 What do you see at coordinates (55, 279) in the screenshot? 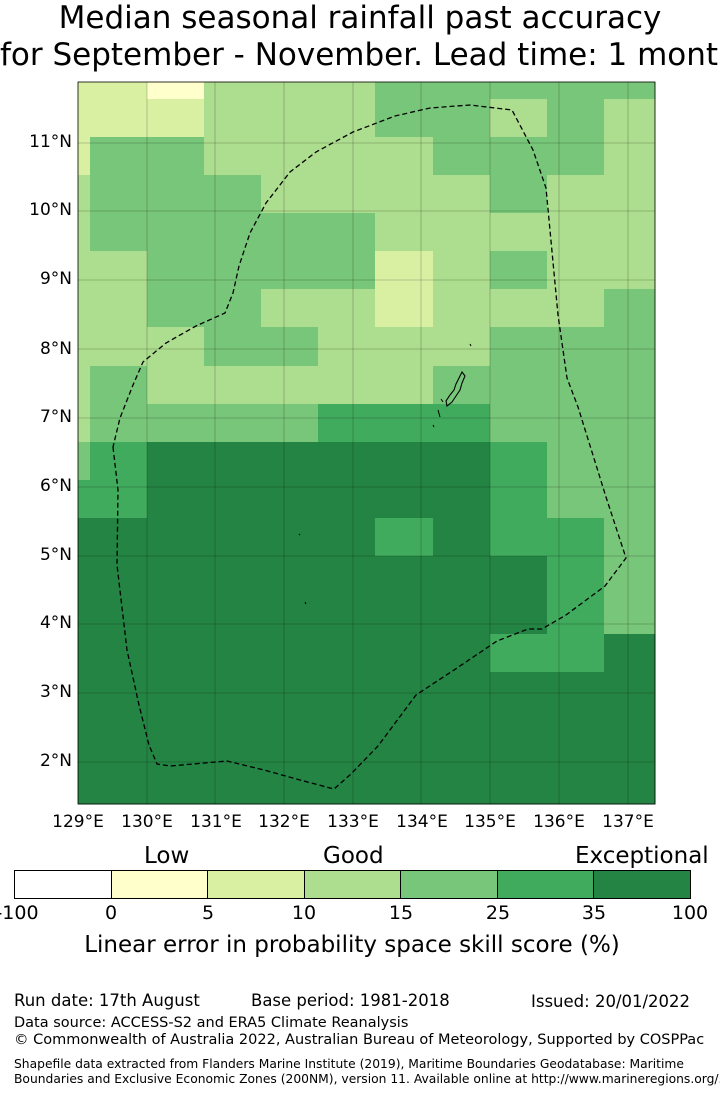
I see `lat-label: 9°N` at bounding box center [55, 279].